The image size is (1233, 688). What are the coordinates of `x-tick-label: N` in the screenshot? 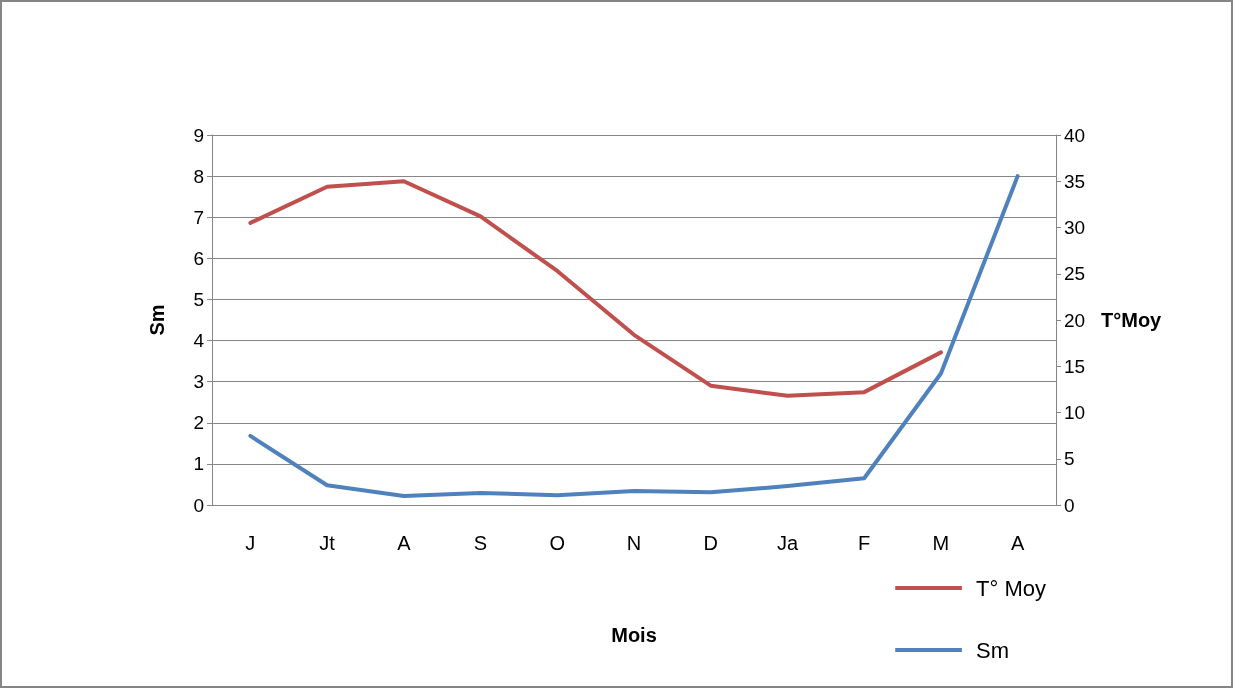 It's located at (634, 543).